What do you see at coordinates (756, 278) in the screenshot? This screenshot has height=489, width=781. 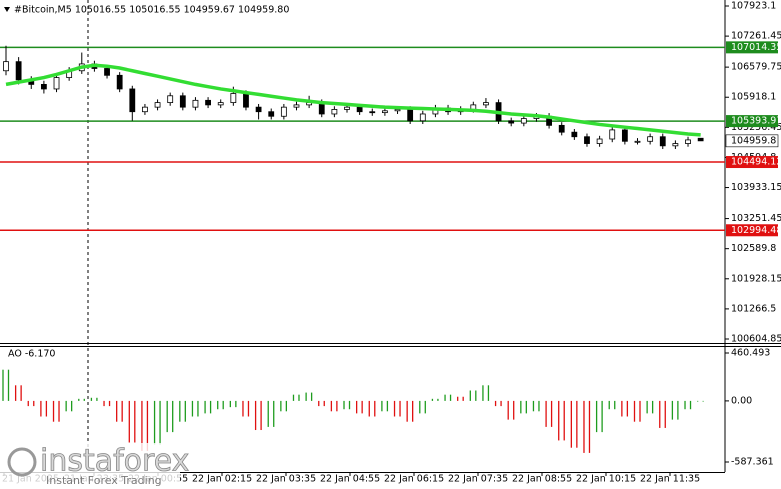 I see `y-tick-label: 101928.15` at bounding box center [756, 278].